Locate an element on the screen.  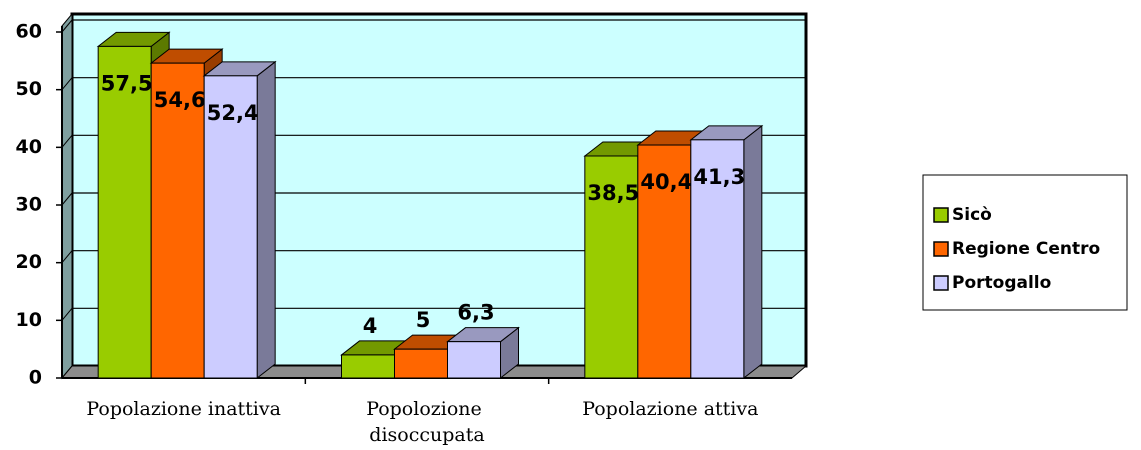
x-tick-line: disoccupata is located at coordinates (426, 435).